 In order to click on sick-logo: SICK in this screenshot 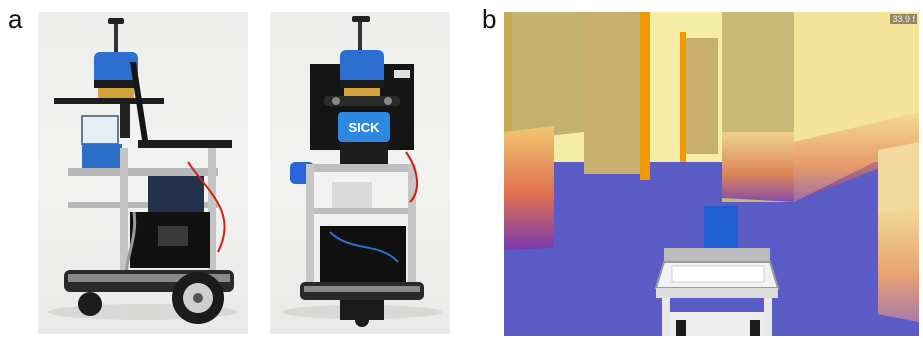, I will do `click(364, 127)`.